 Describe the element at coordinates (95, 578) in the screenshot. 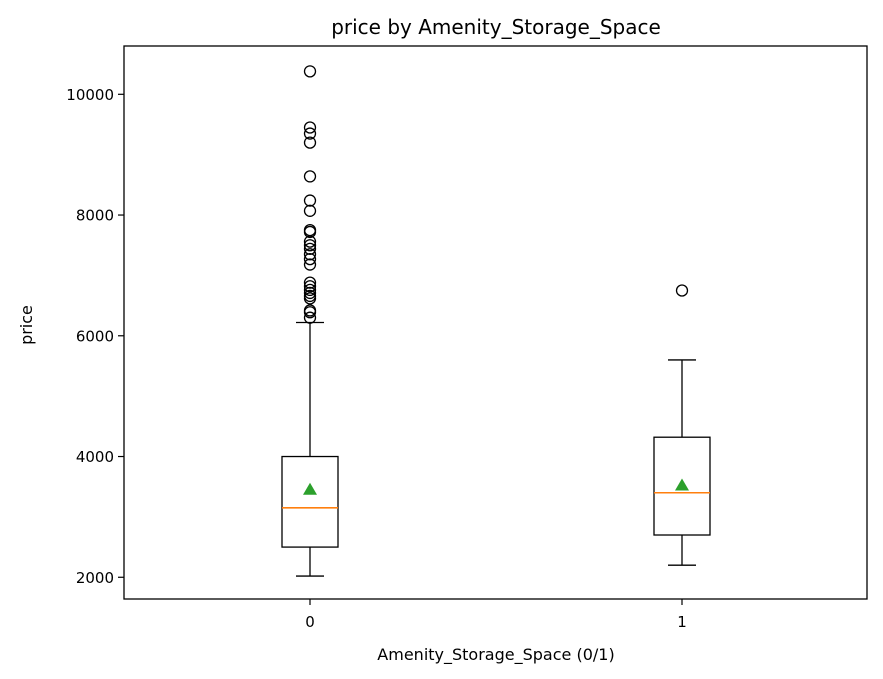

I see `y-tick-label: 2000` at that location.